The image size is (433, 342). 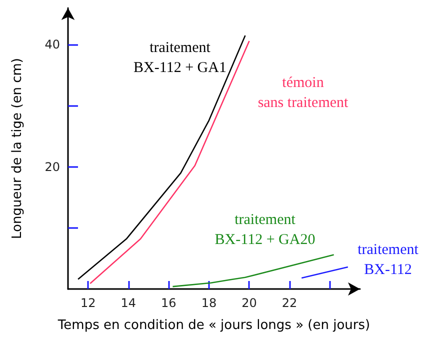 I want to click on y-axis-title: Longueur de la tige (en cm), so click(x=17, y=148).